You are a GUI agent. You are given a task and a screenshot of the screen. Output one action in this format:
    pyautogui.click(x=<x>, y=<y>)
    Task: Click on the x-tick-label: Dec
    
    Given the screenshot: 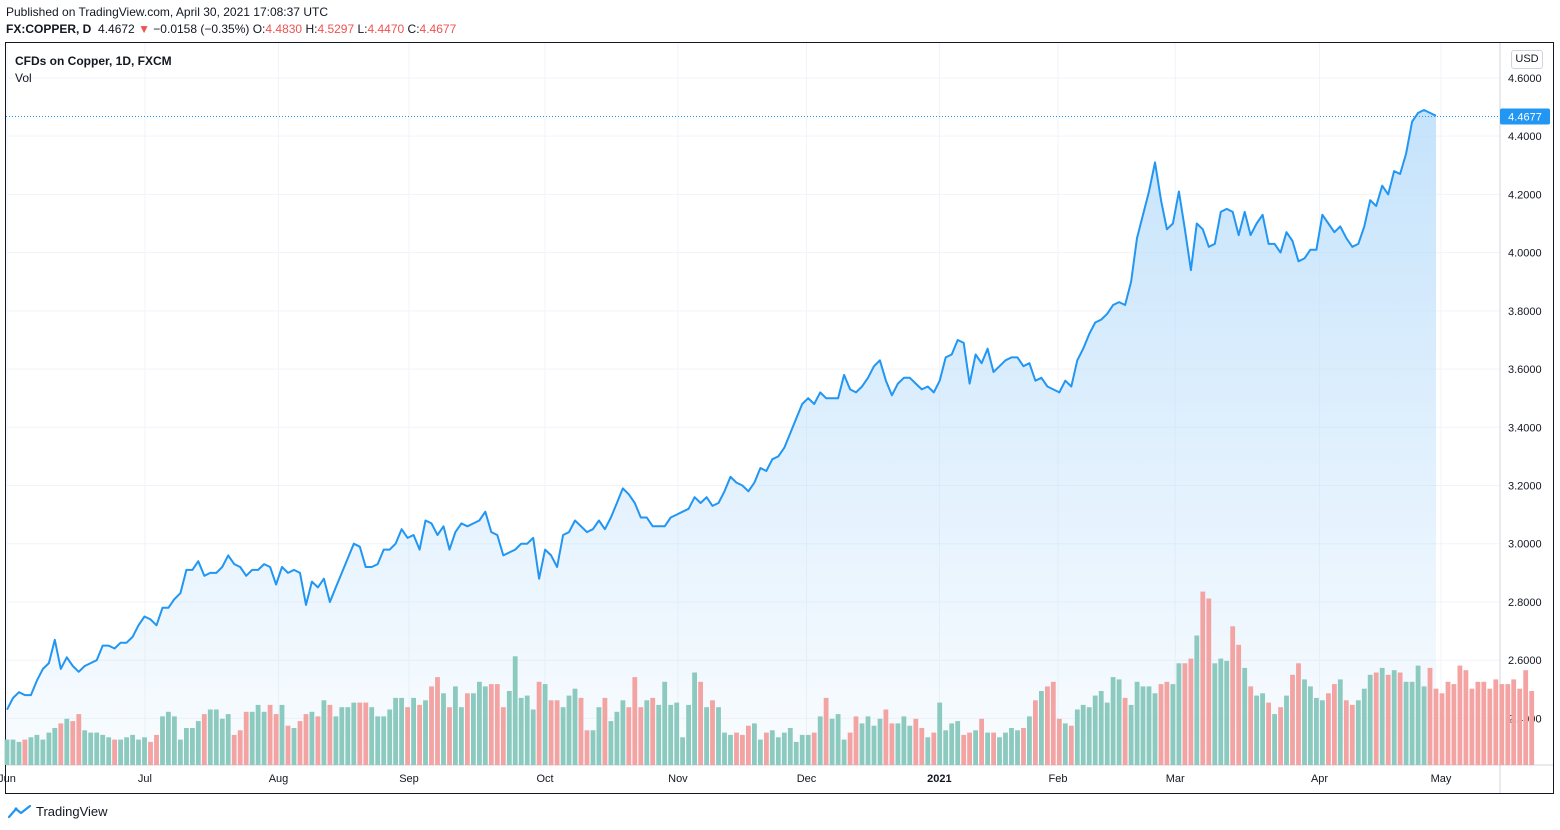 What is the action you would take?
    pyautogui.click(x=807, y=779)
    